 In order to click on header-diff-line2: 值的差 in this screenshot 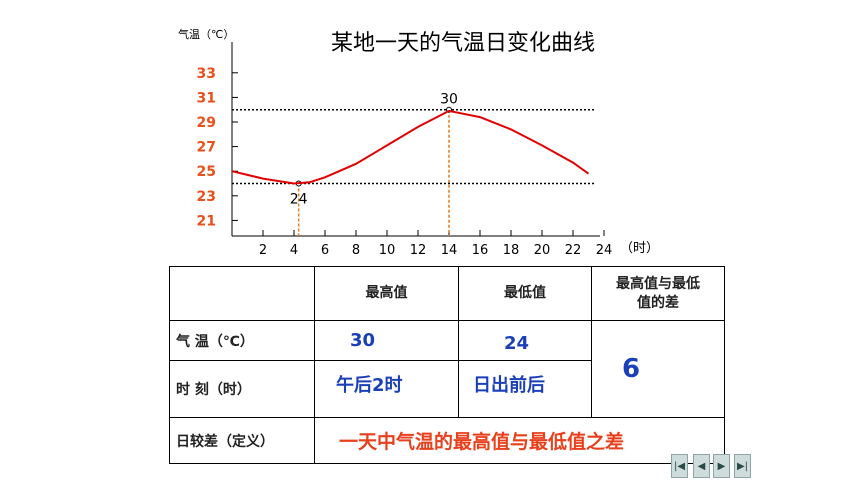, I will do `click(658, 302)`.